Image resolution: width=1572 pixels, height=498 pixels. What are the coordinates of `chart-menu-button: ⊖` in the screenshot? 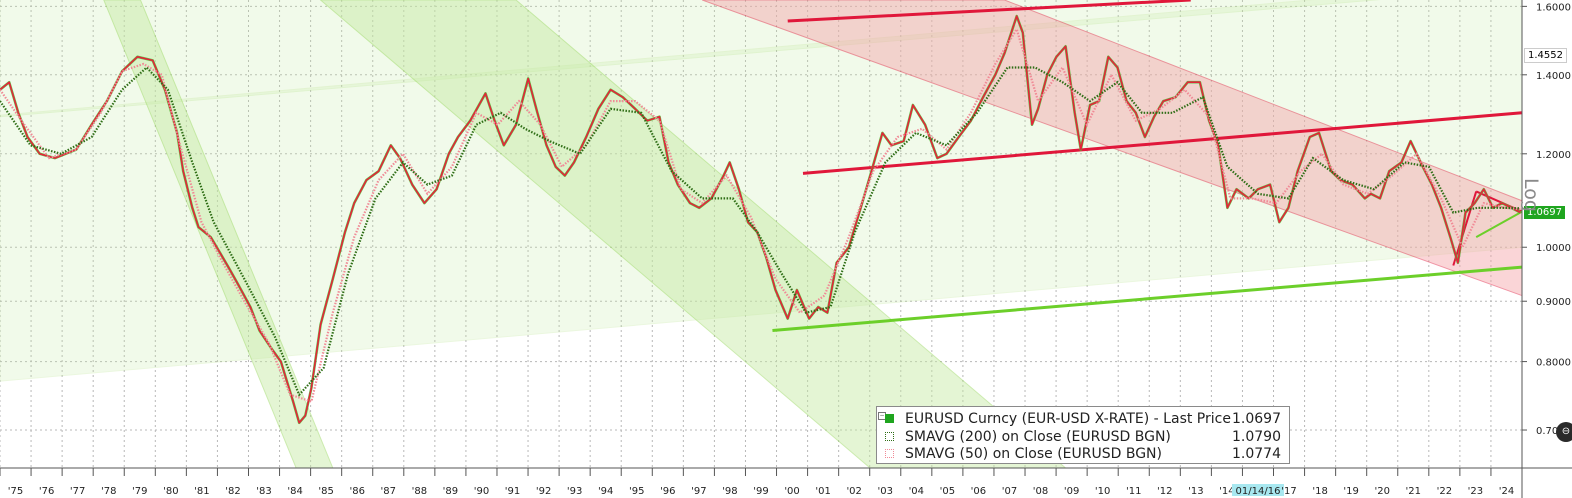 It's located at (1564, 432).